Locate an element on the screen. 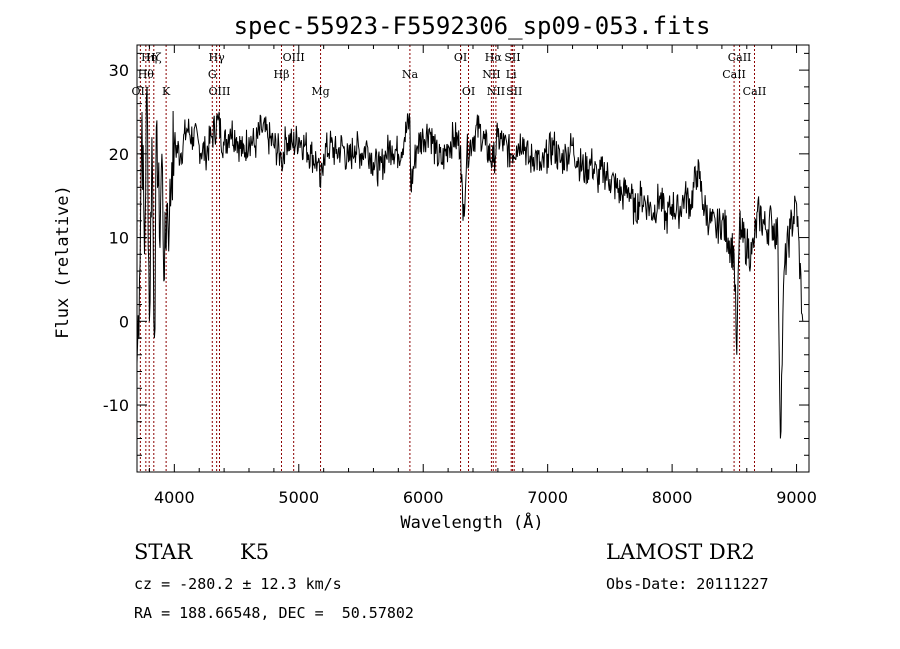 The width and height of the screenshot is (900, 649). line-label-hθ: Hθ is located at coordinates (146, 74).